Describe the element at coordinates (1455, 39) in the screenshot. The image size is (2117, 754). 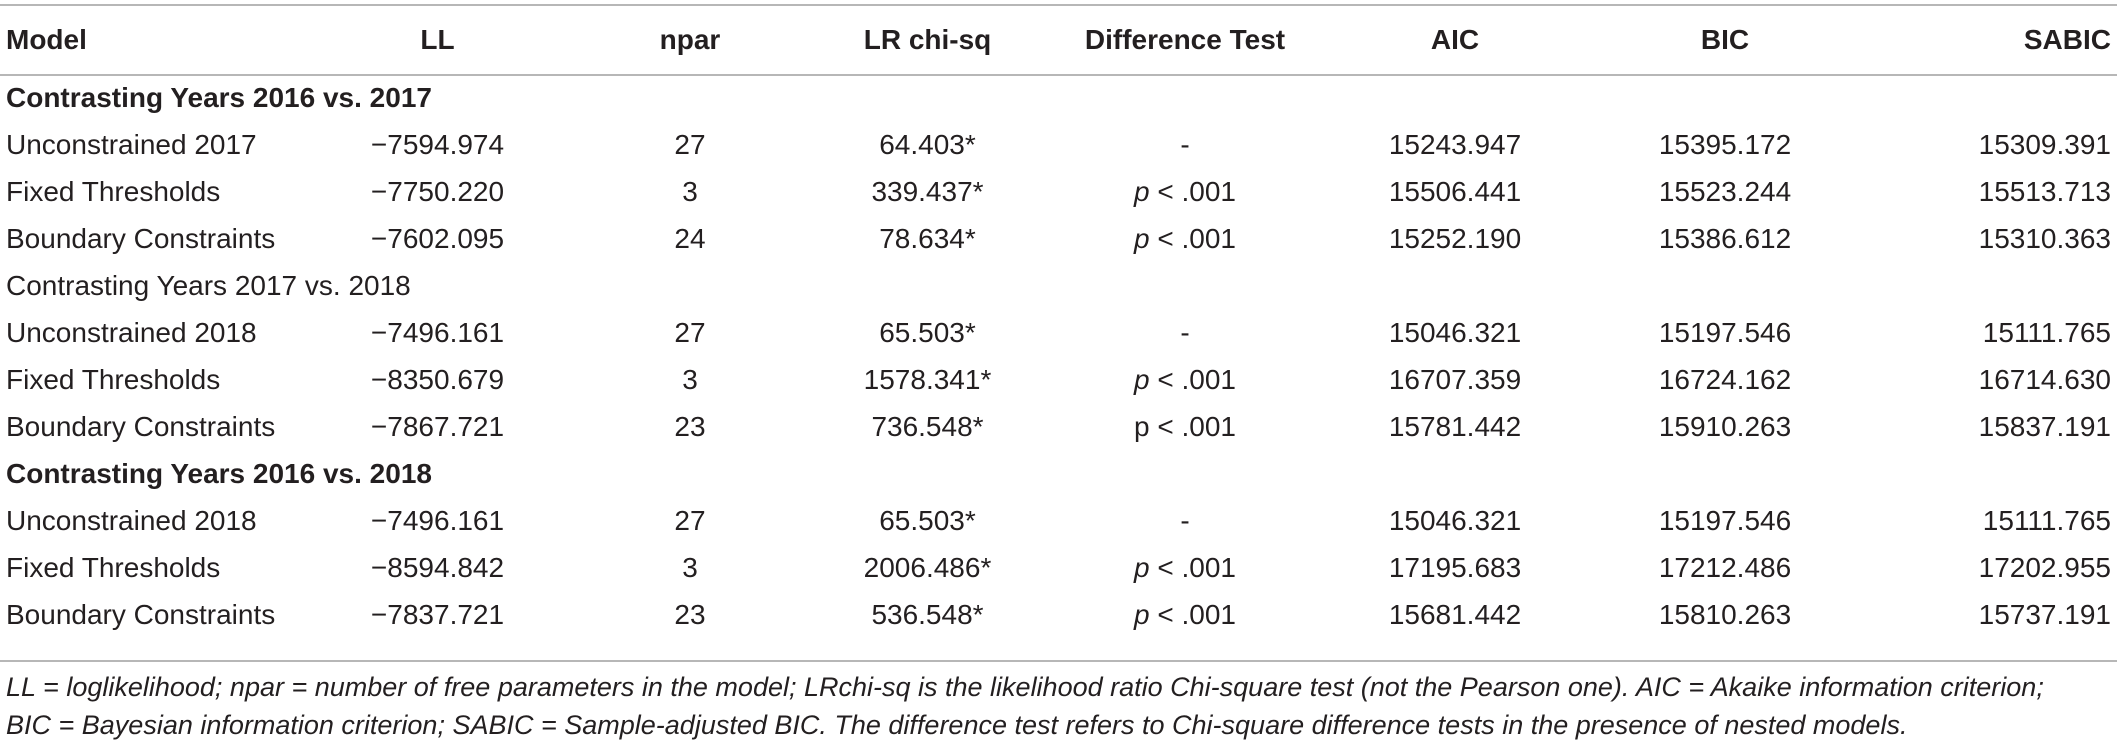
I see `col-header-aic: AIC` at that location.